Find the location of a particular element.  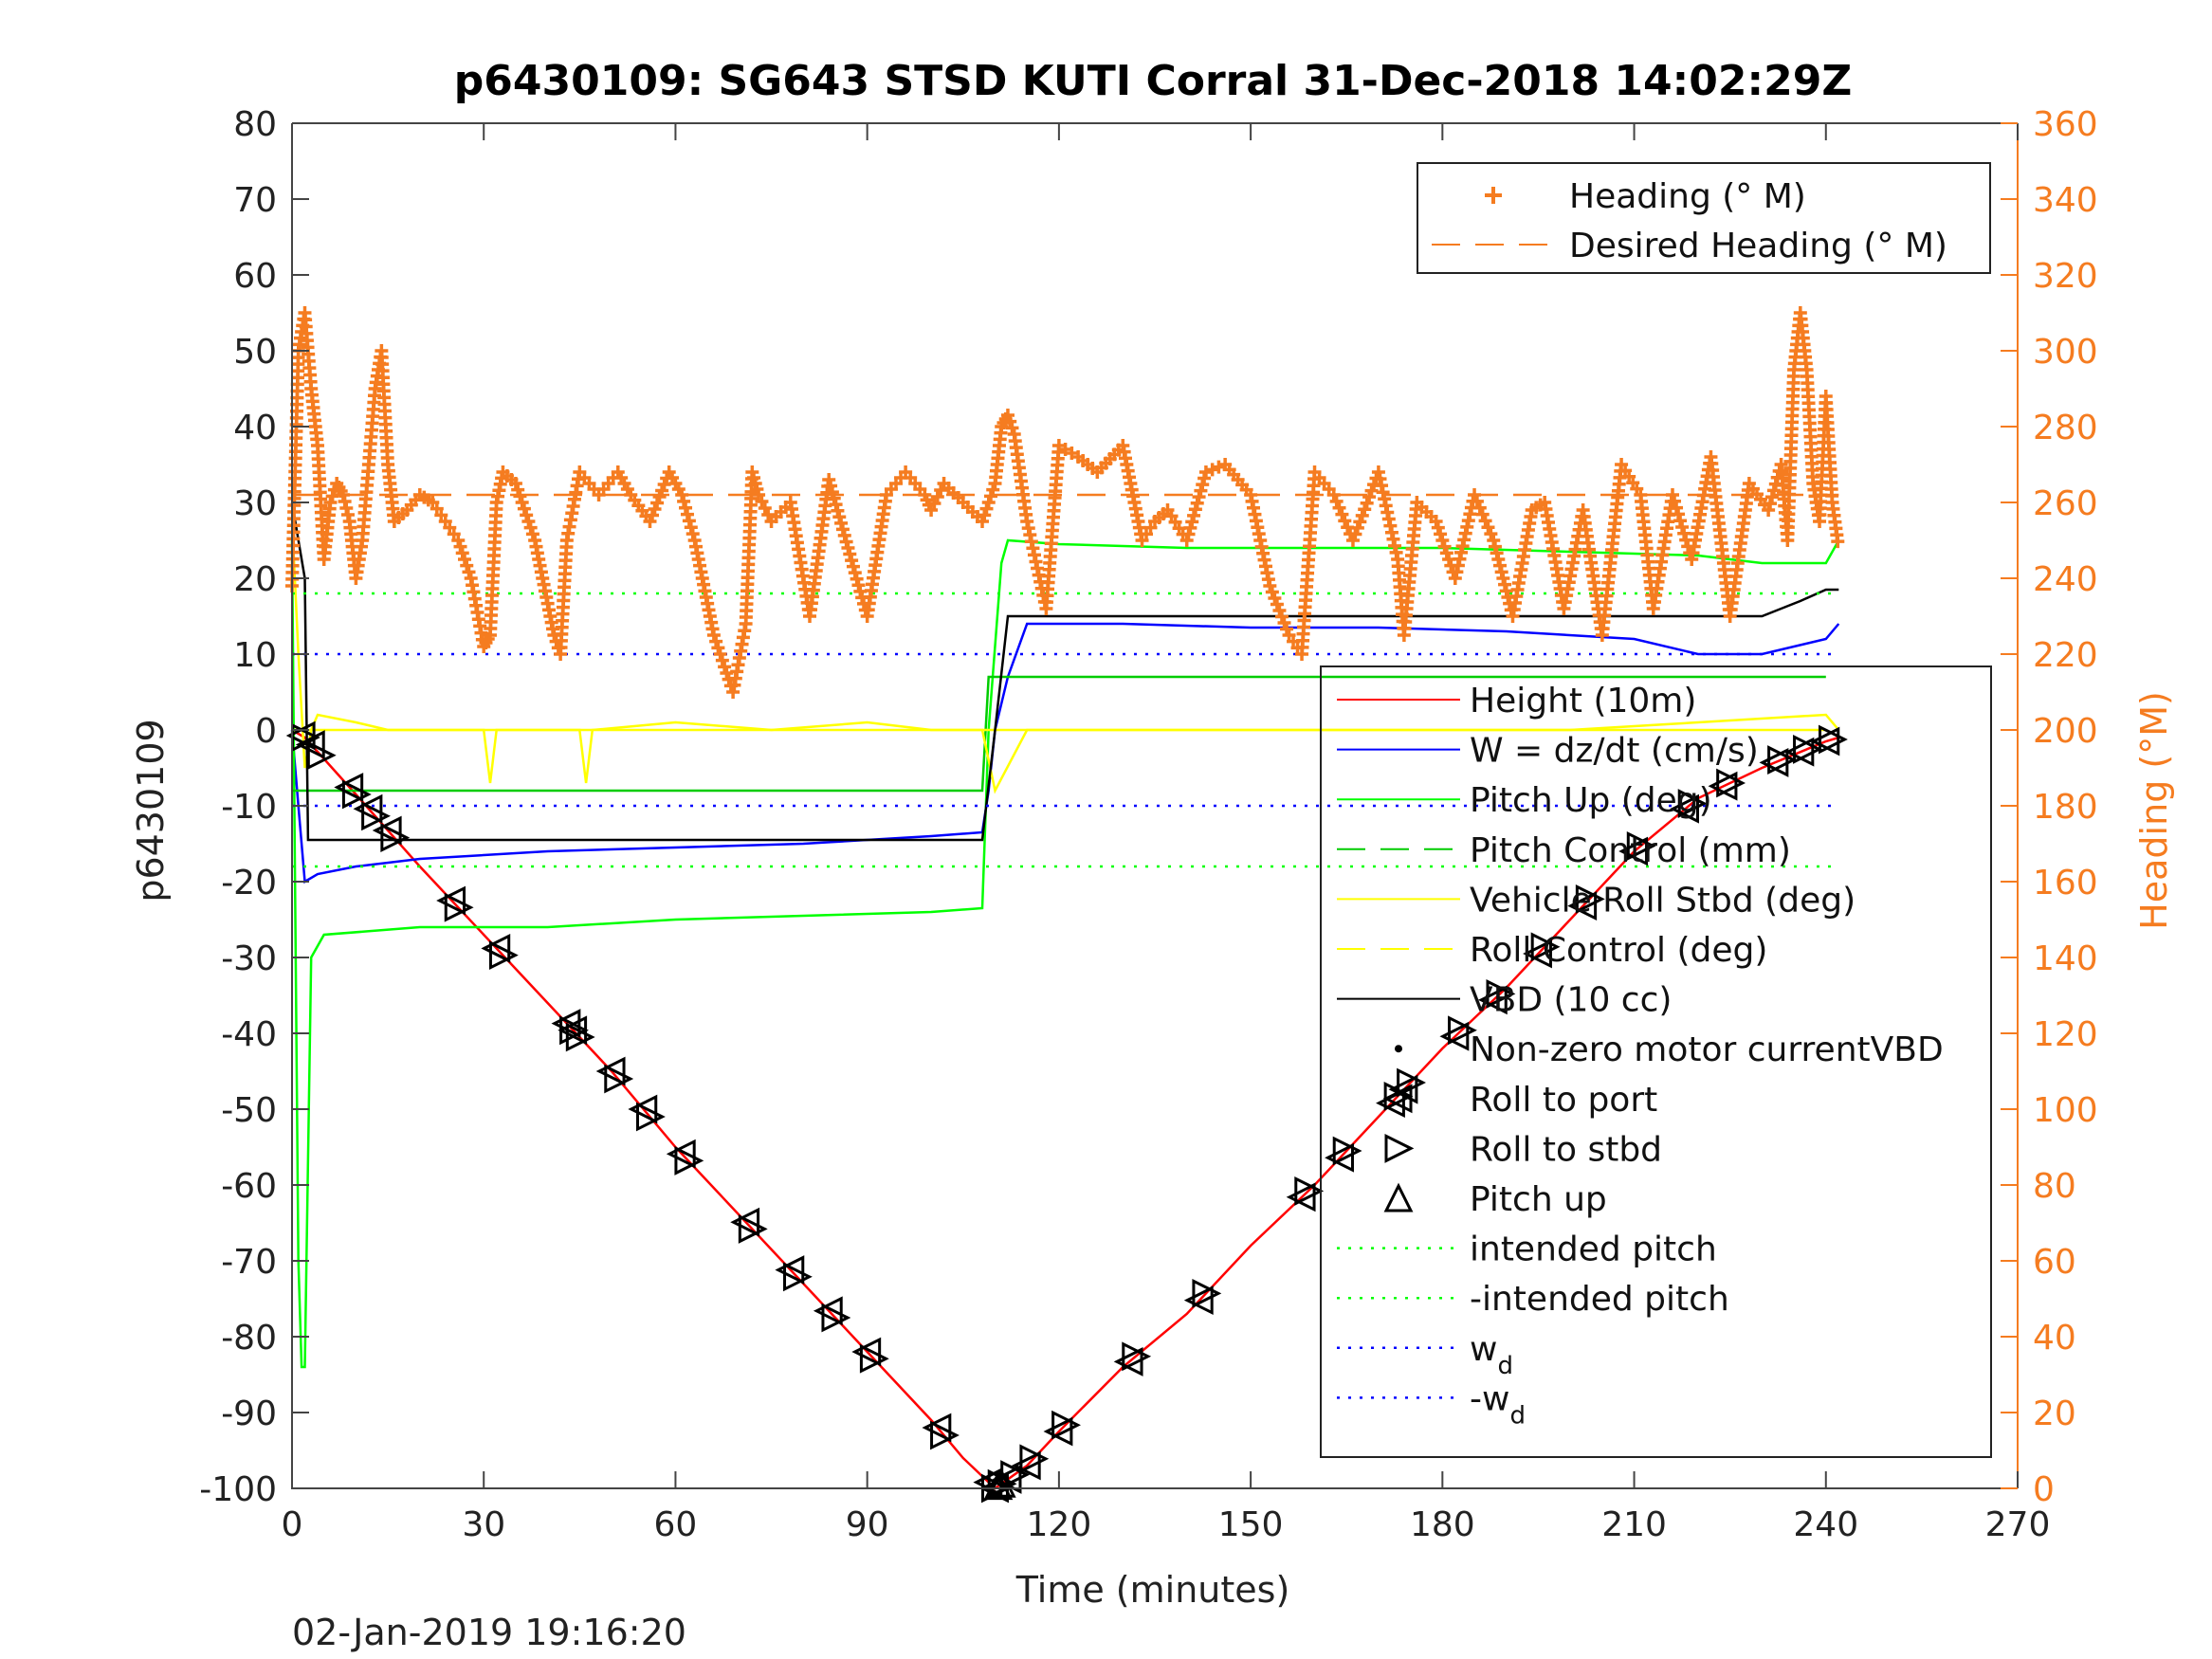

legend-label: VBD (10 cc) is located at coordinates (1571, 1000).